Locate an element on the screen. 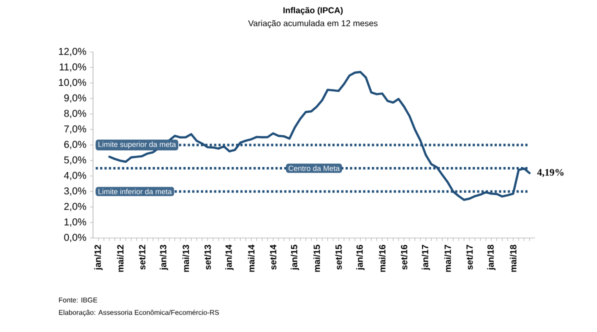 The image size is (597, 332). x-tick-label: set/14 is located at coordinates (273, 257).